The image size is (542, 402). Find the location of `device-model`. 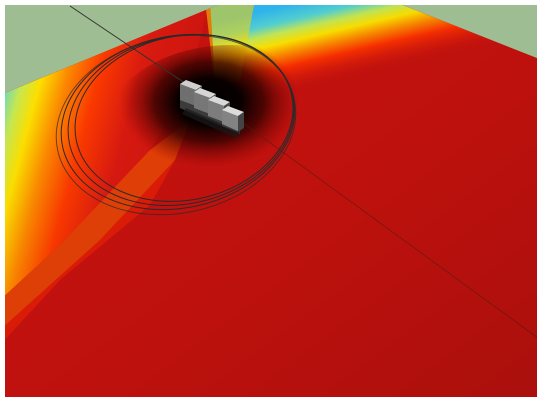

device-model is located at coordinates (212, 109).